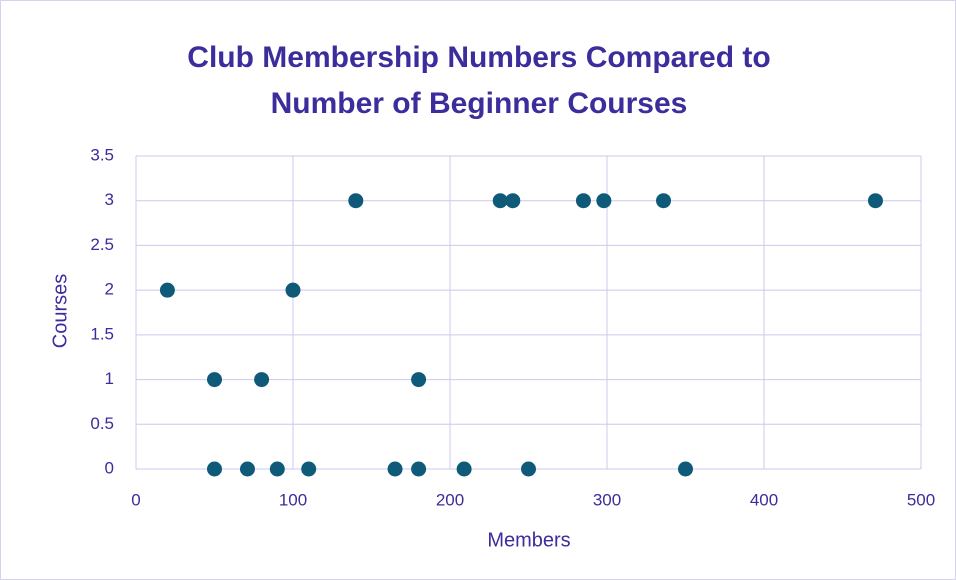 The width and height of the screenshot is (956, 580). I want to click on x-tick-label: 200, so click(450, 499).